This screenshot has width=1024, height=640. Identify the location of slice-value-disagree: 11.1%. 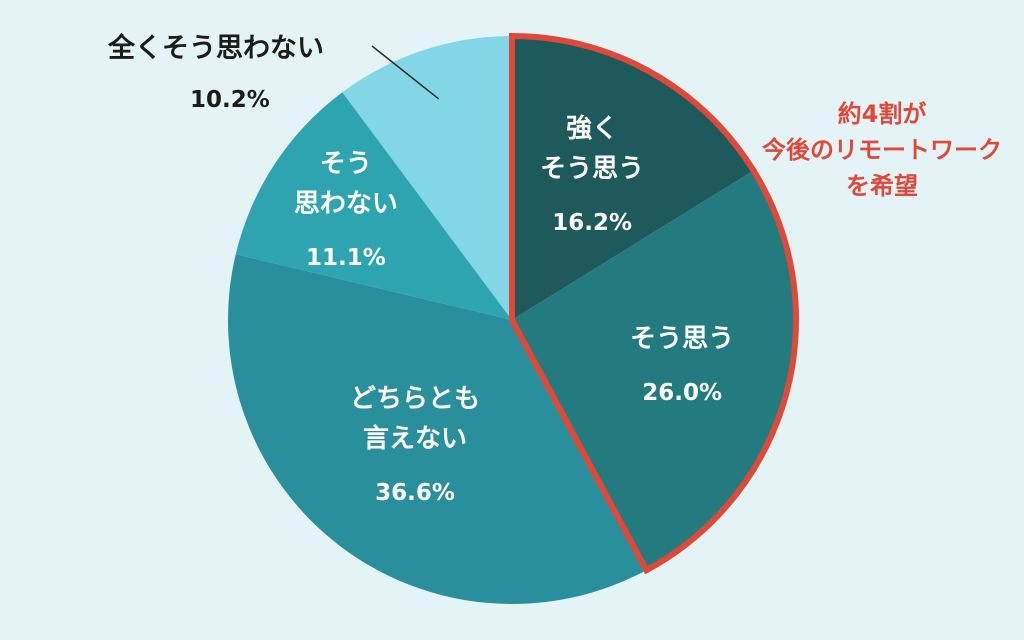
(345, 257).